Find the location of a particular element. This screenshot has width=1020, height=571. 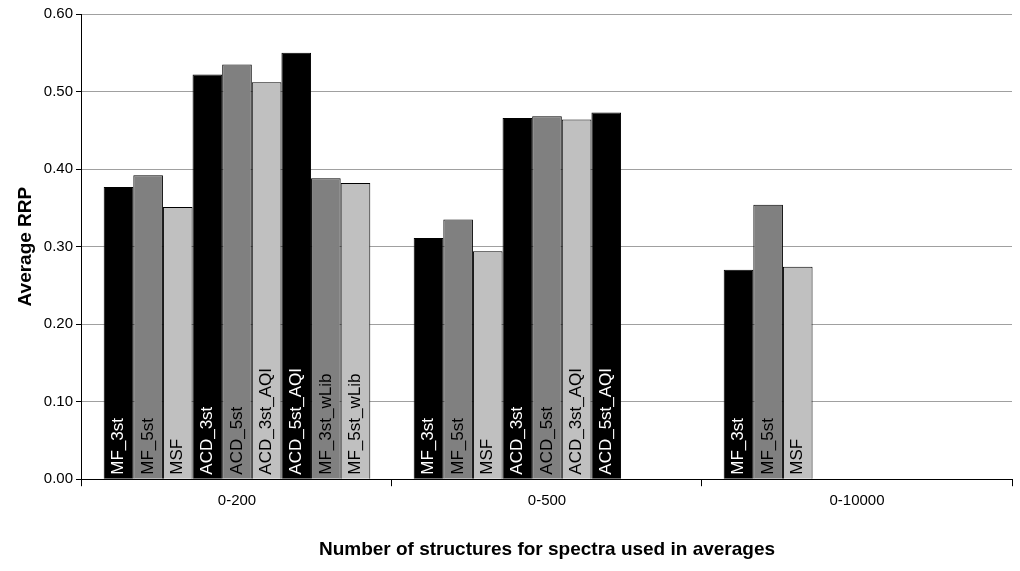

text: ACD_3st is located at coordinates (517, 440).